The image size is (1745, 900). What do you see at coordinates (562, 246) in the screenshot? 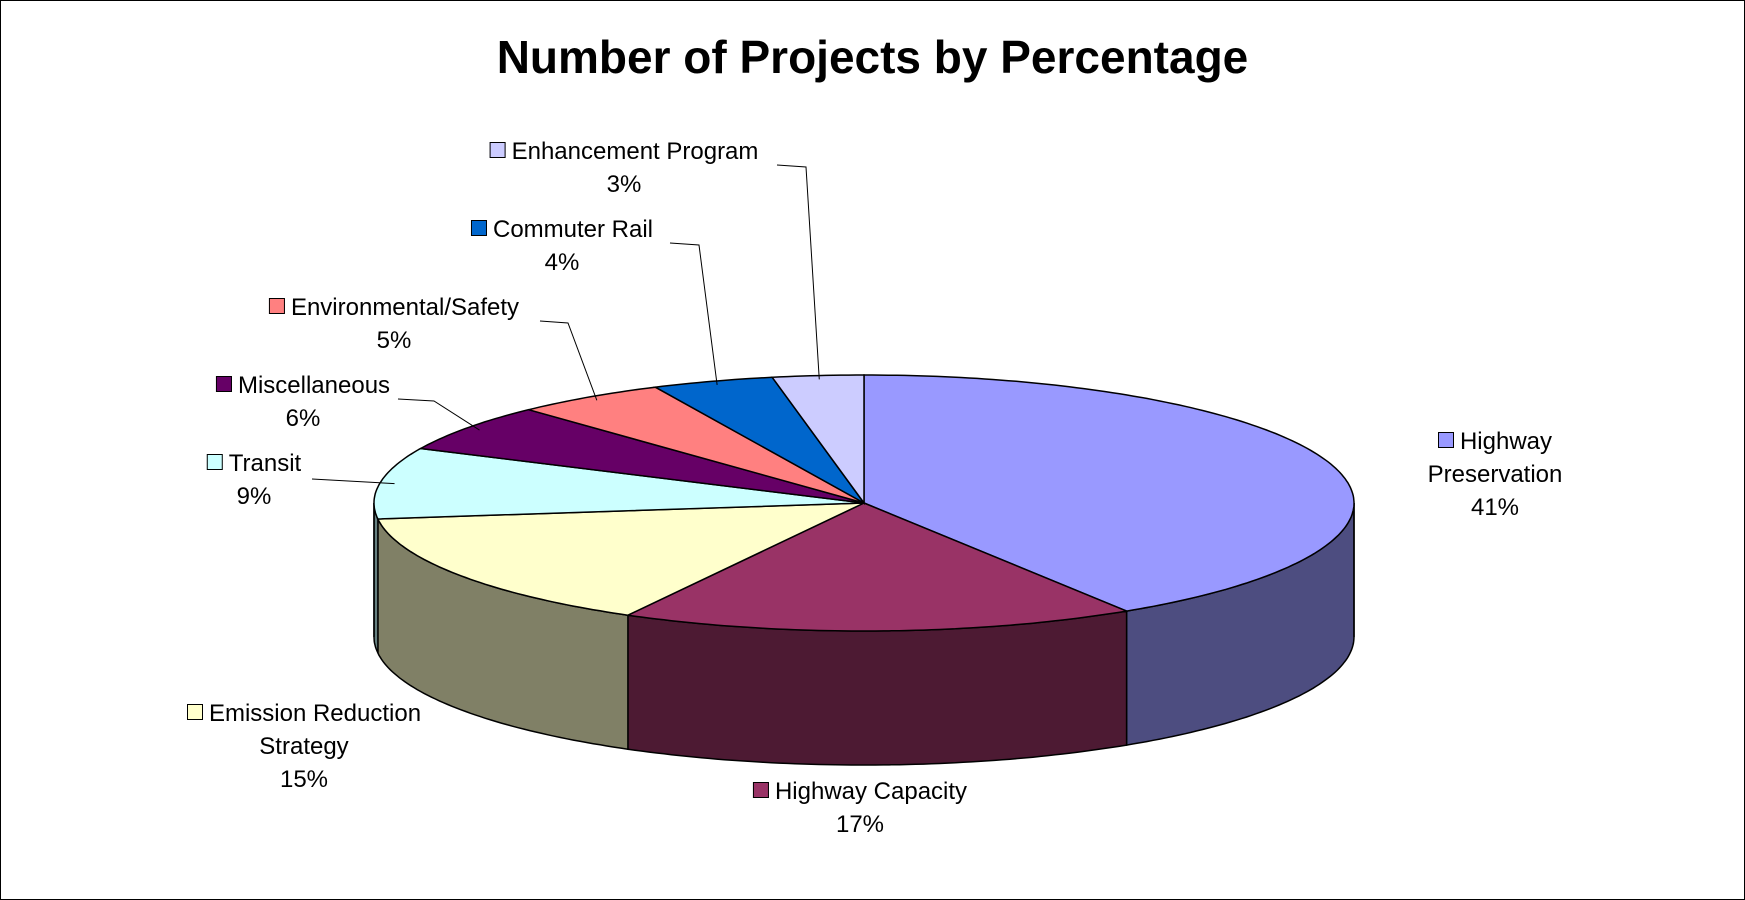
I see `data-label: Commuter Rail 4%` at bounding box center [562, 246].